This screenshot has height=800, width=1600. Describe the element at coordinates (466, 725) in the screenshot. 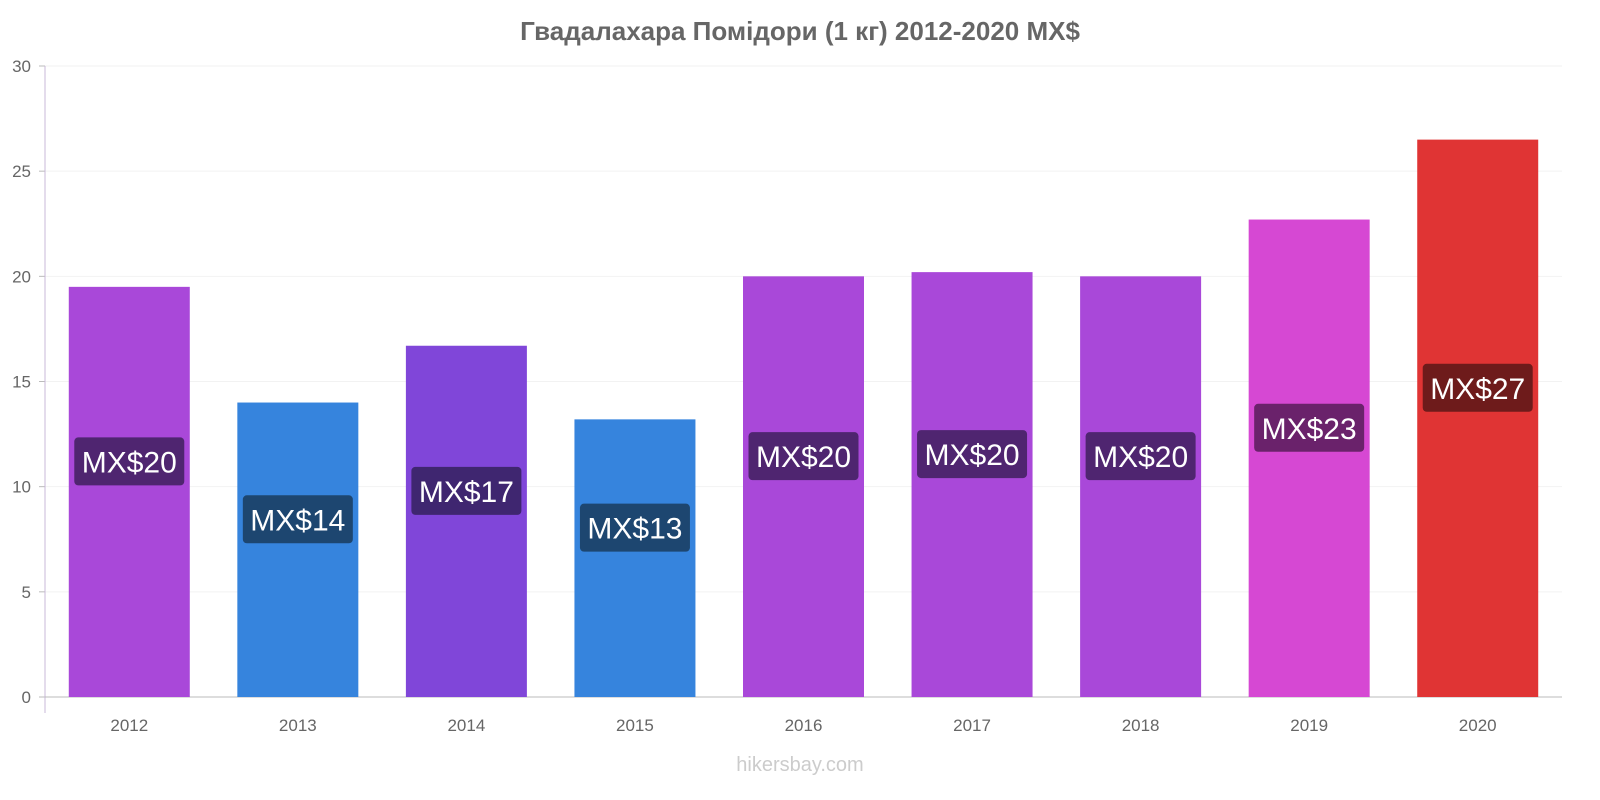

I see `x-tick-label: 2014` at that location.